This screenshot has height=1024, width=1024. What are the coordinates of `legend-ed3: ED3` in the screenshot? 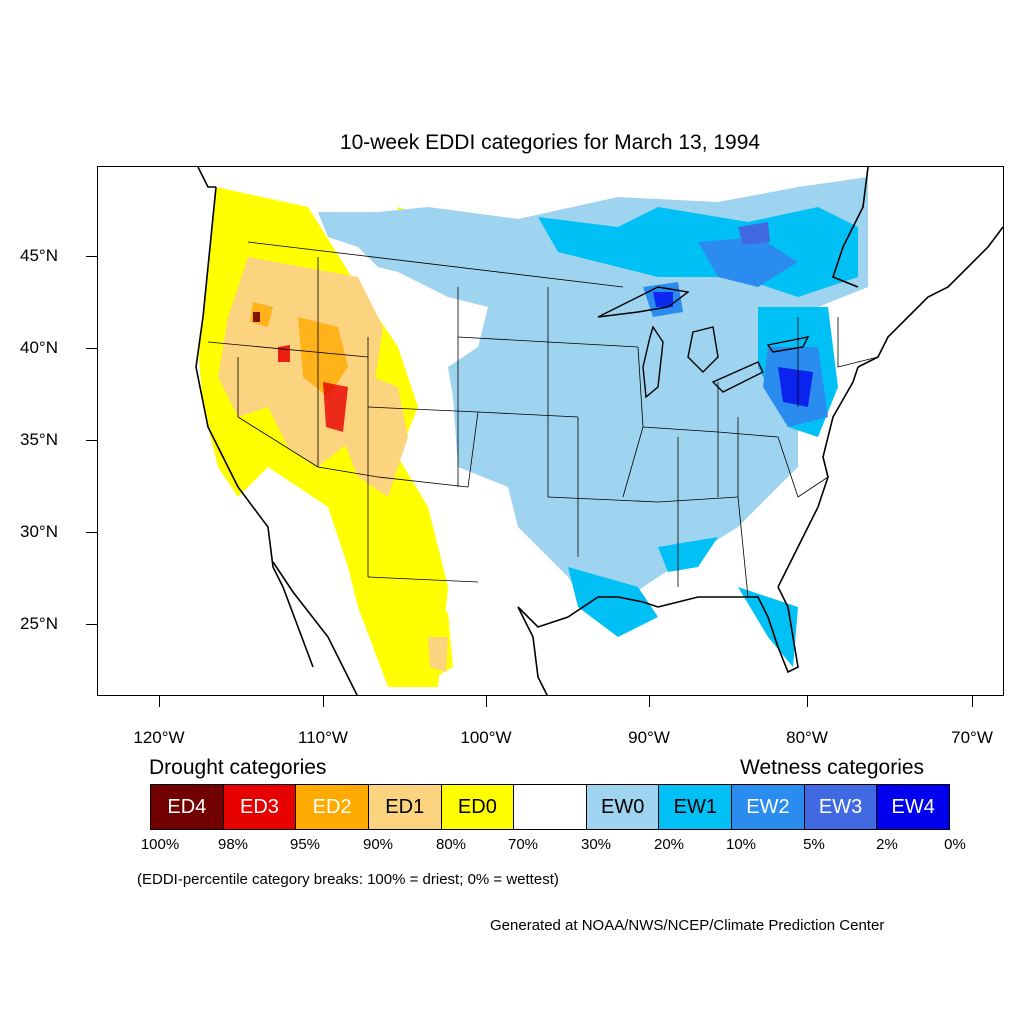 It's located at (260, 807).